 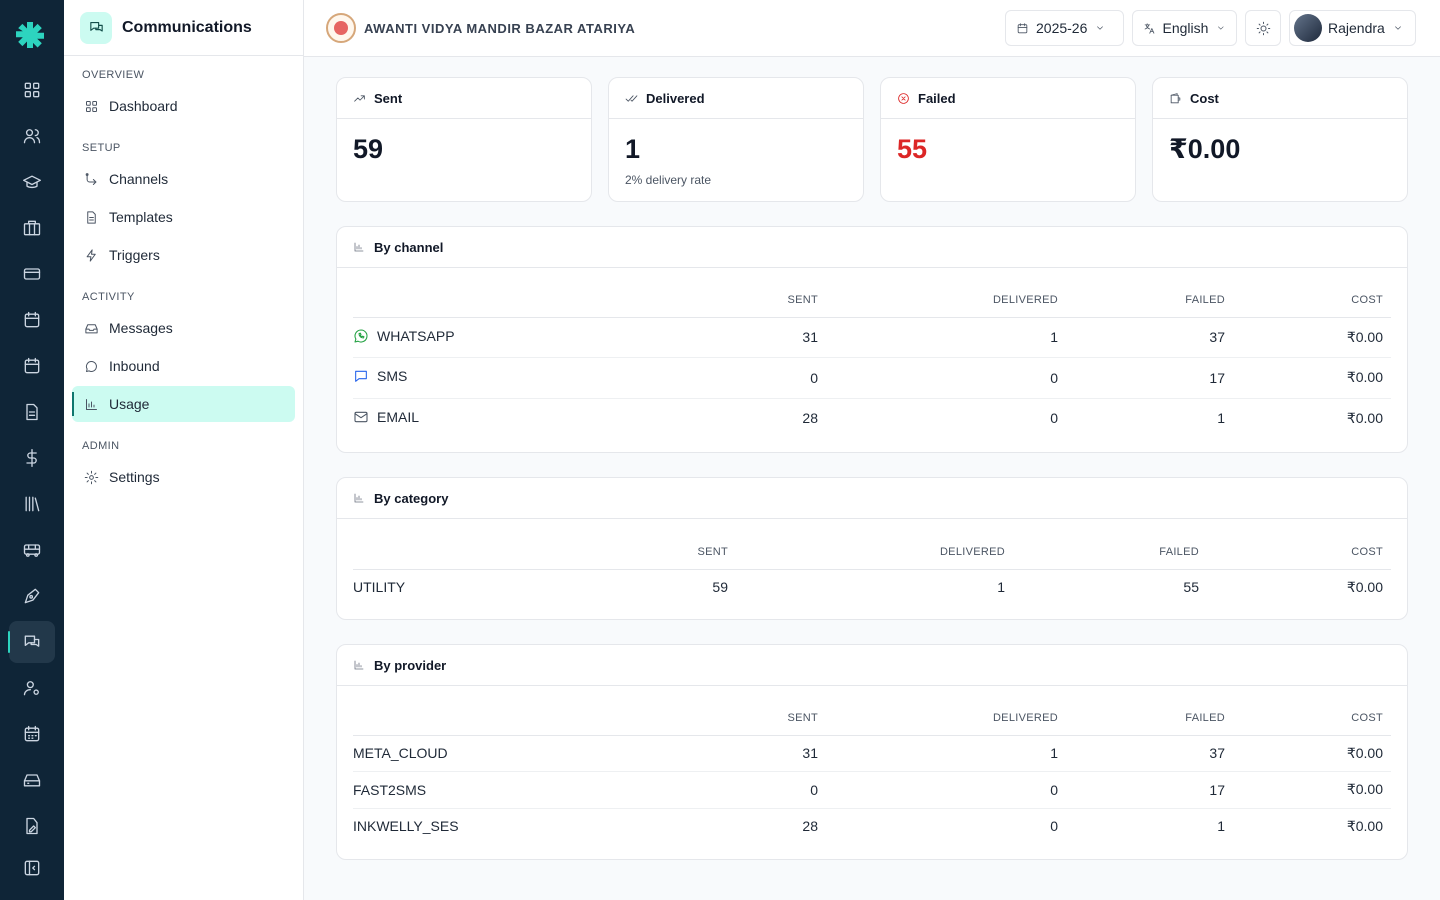 What do you see at coordinates (32, 868) in the screenshot?
I see `rail-collapse-icon` at bounding box center [32, 868].